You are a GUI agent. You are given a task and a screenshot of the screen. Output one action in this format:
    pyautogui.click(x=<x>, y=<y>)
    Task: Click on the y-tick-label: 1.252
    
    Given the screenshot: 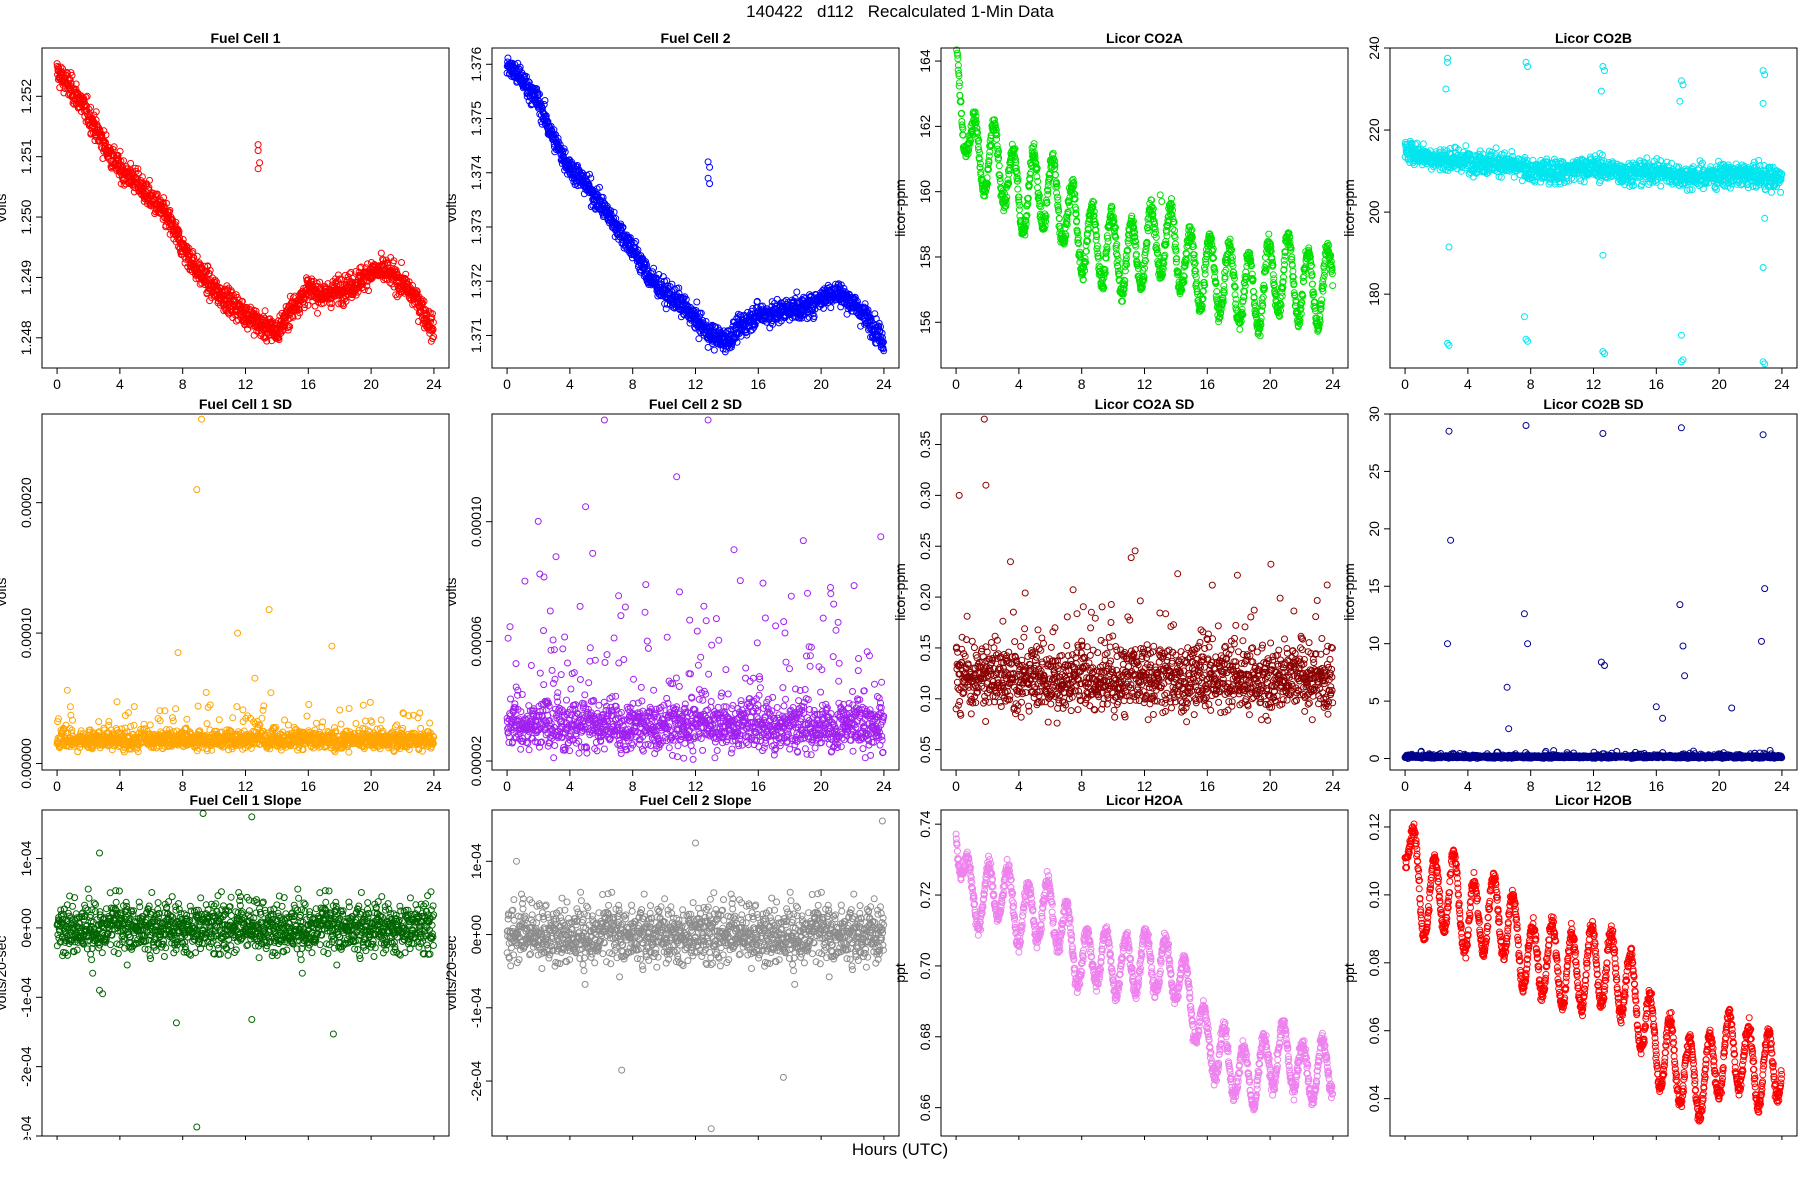 What is the action you would take?
    pyautogui.click(x=26, y=96)
    